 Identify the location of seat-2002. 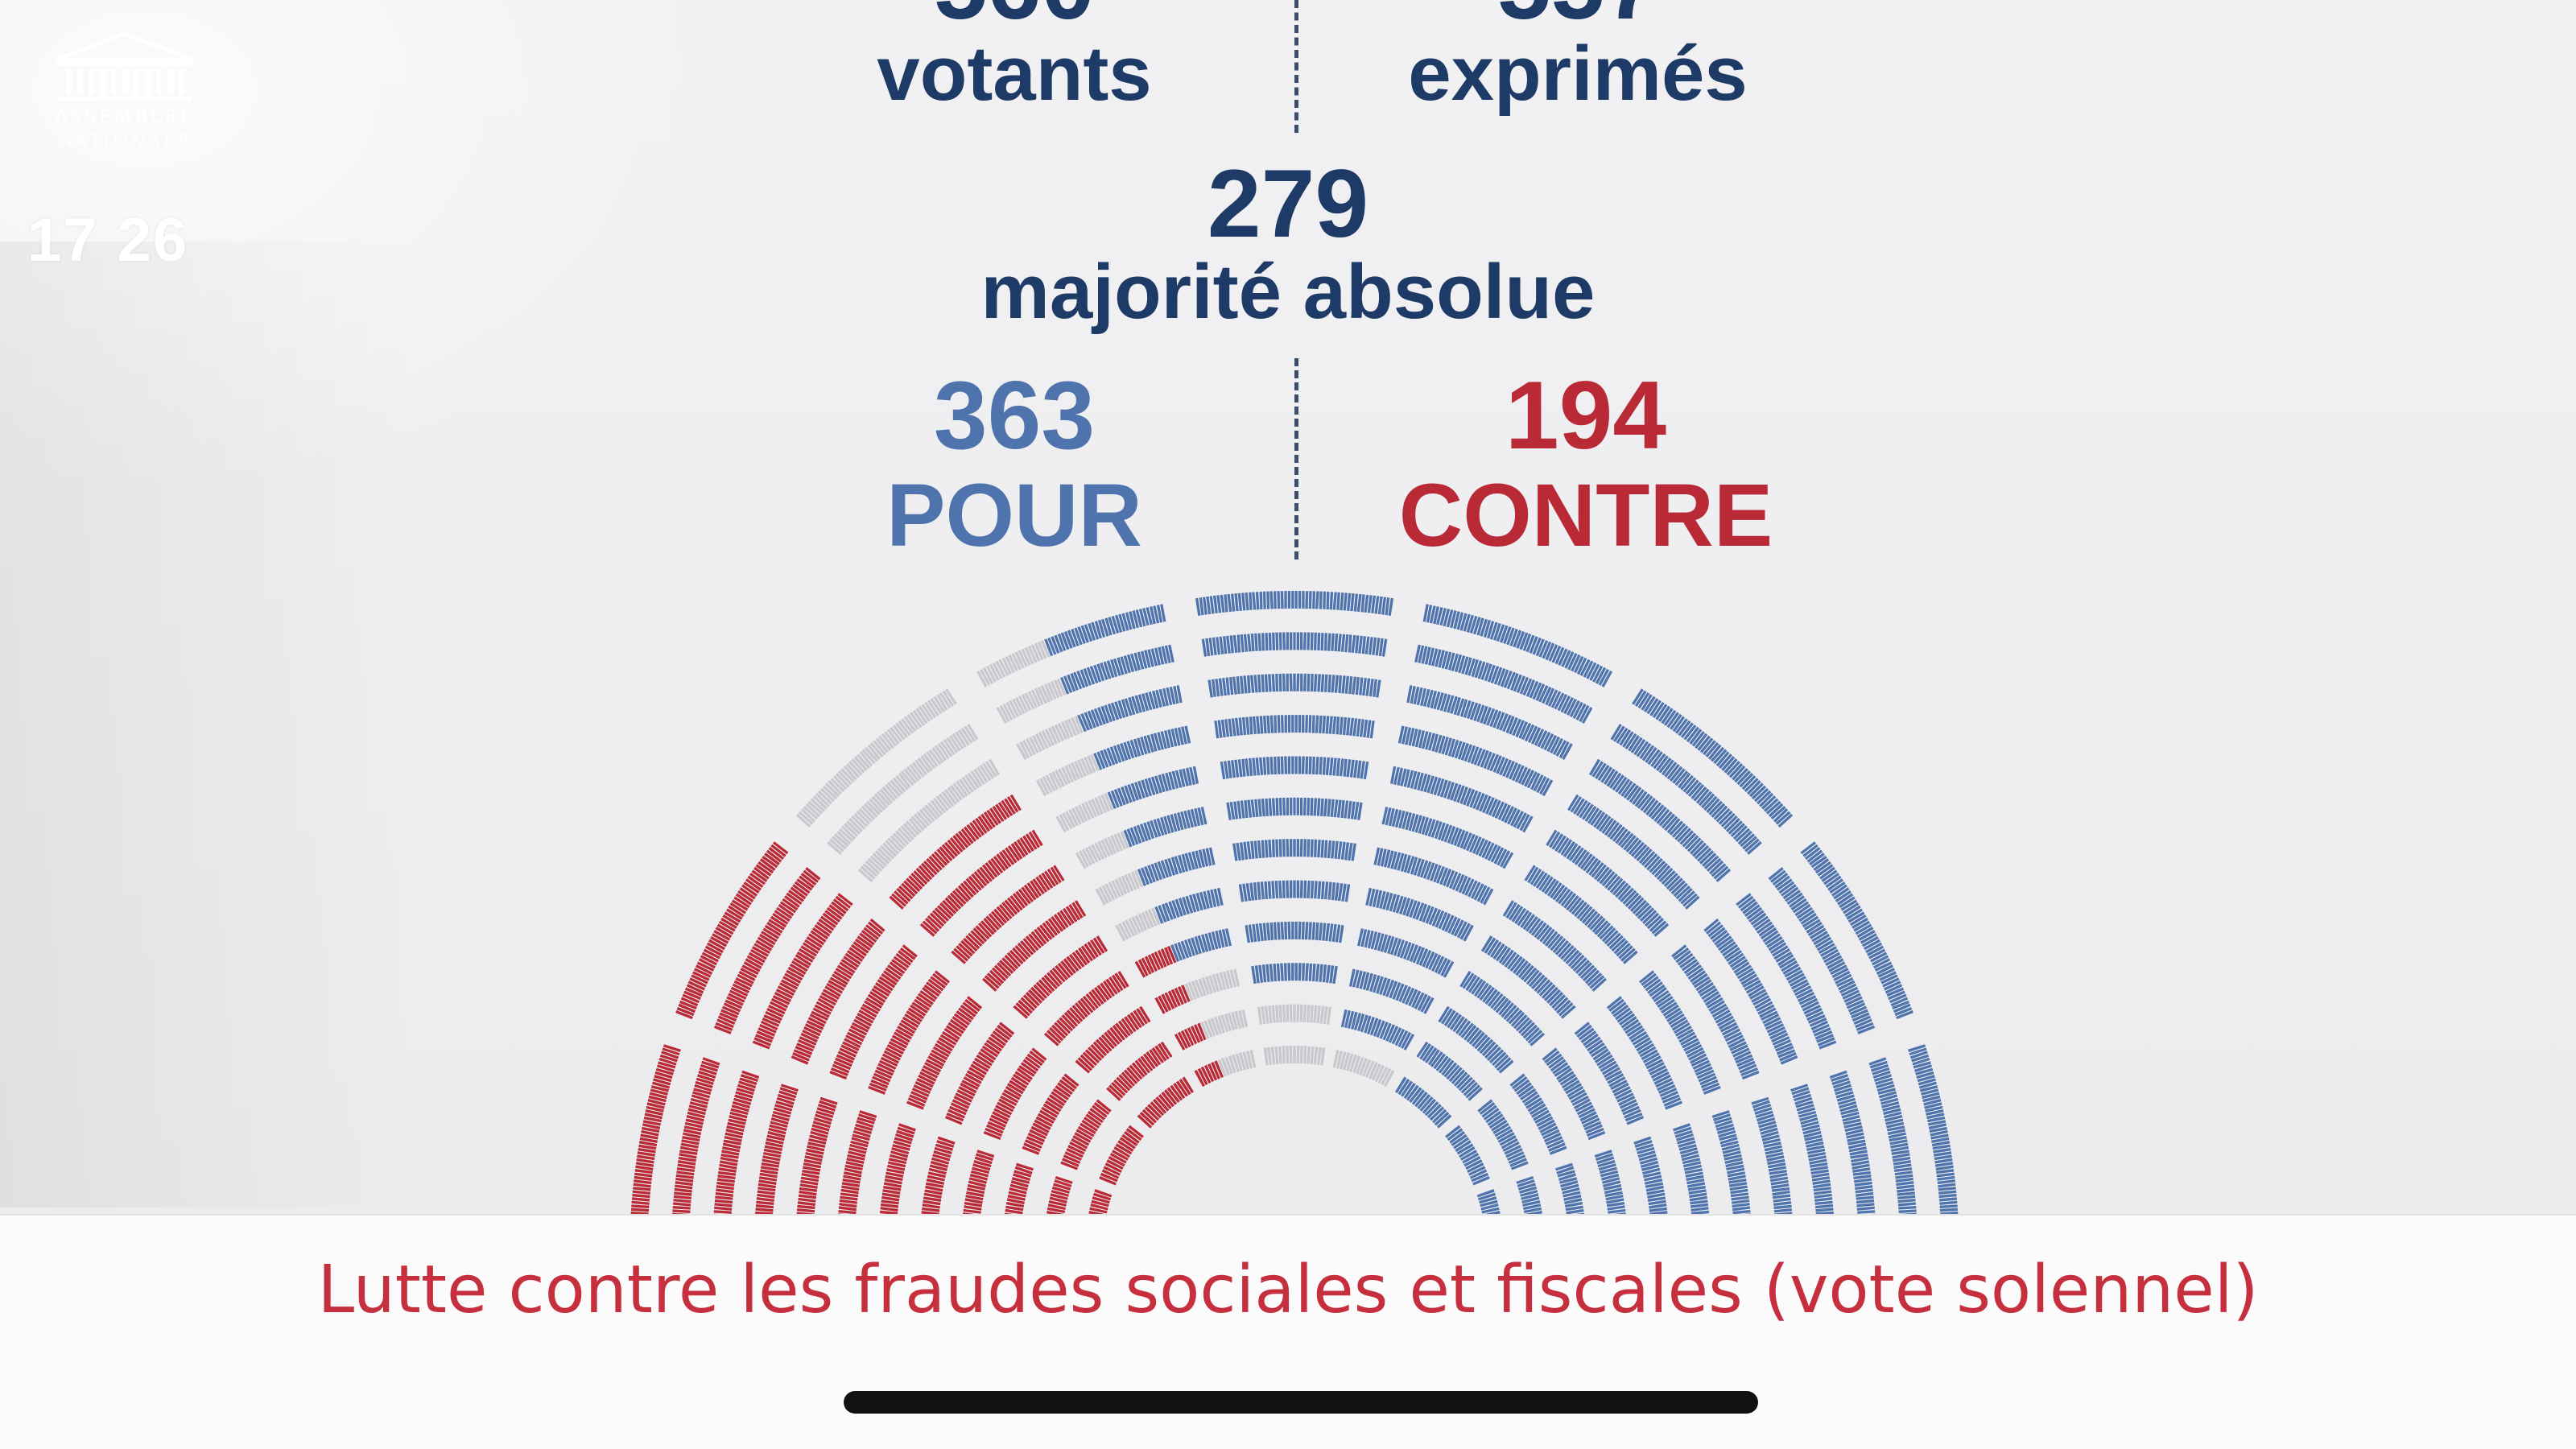
(1515, 818).